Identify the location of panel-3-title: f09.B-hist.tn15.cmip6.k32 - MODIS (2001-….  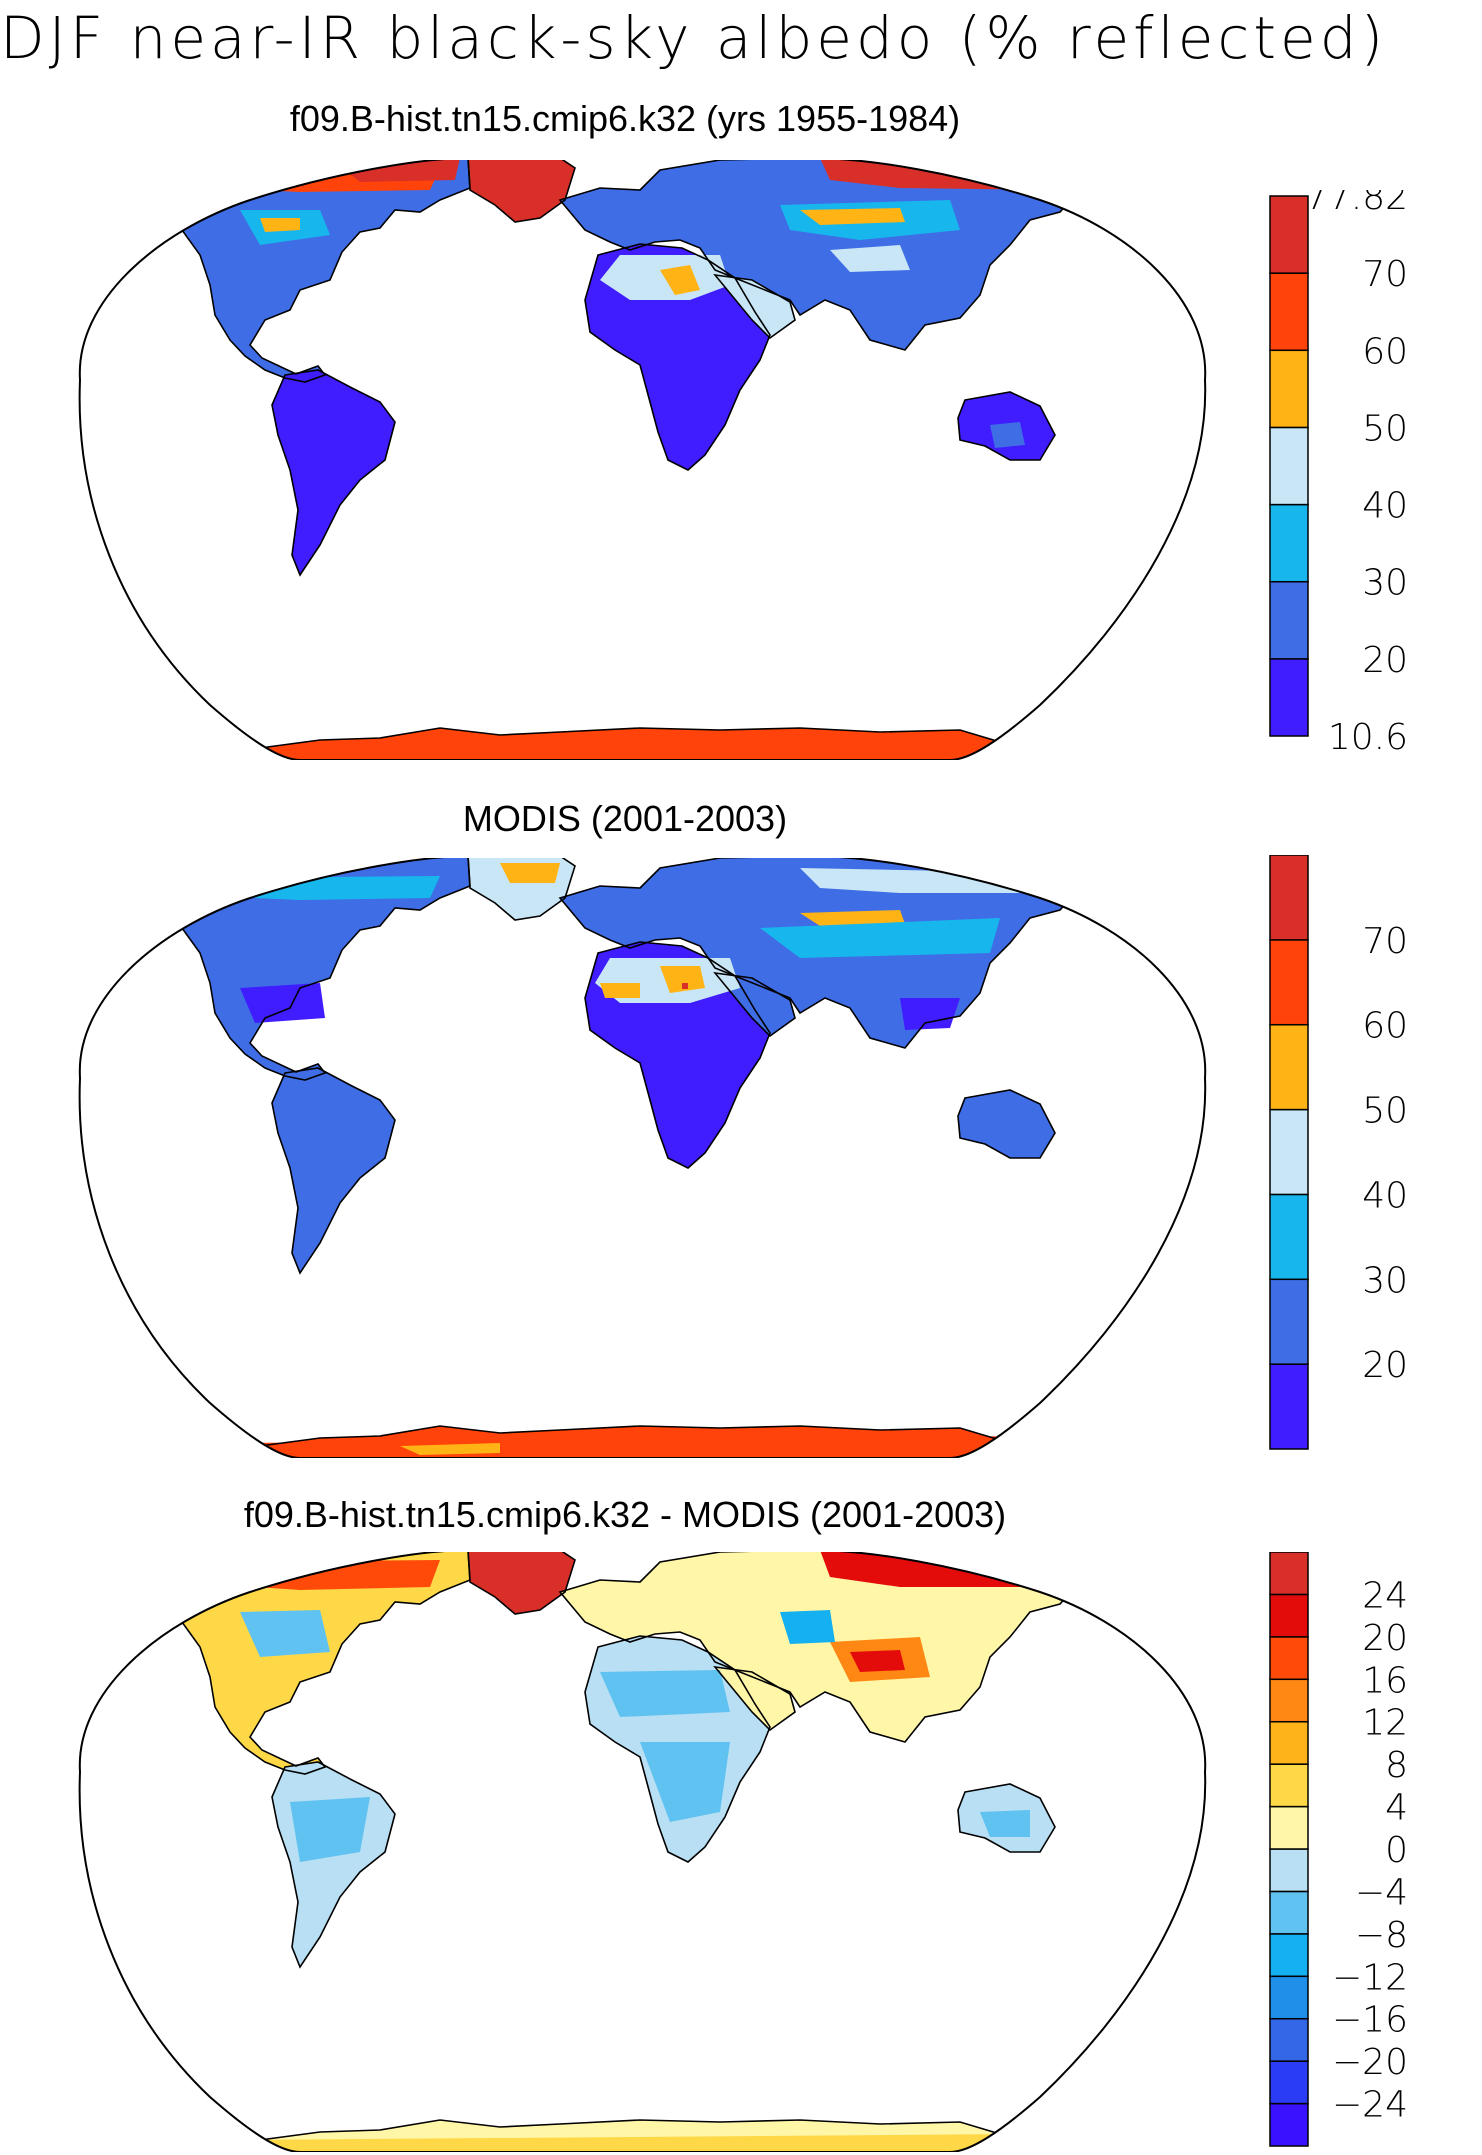
(625, 1514).